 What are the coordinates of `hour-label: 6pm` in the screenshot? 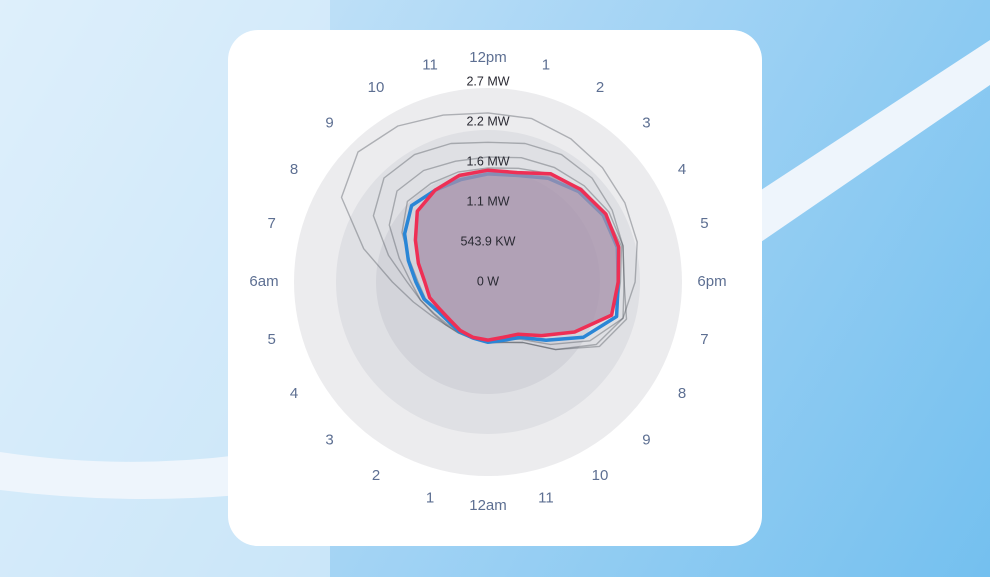 It's located at (711, 281).